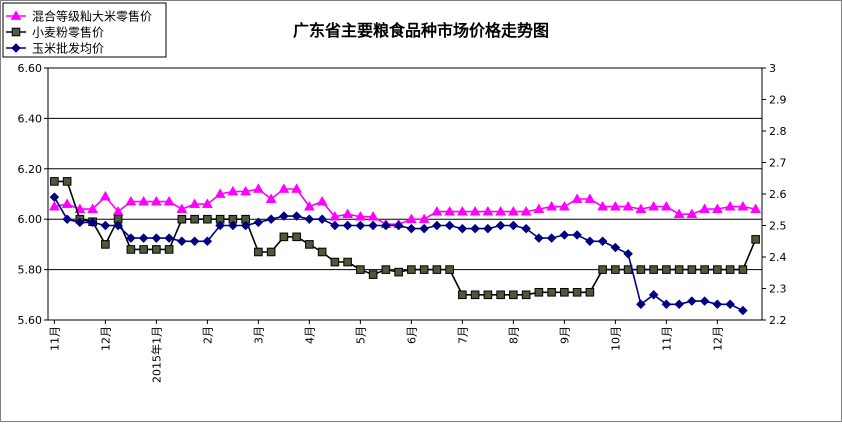 The width and height of the screenshot is (842, 427). I want to click on legend-label: 混合等级籼大米零售价, so click(92, 16).